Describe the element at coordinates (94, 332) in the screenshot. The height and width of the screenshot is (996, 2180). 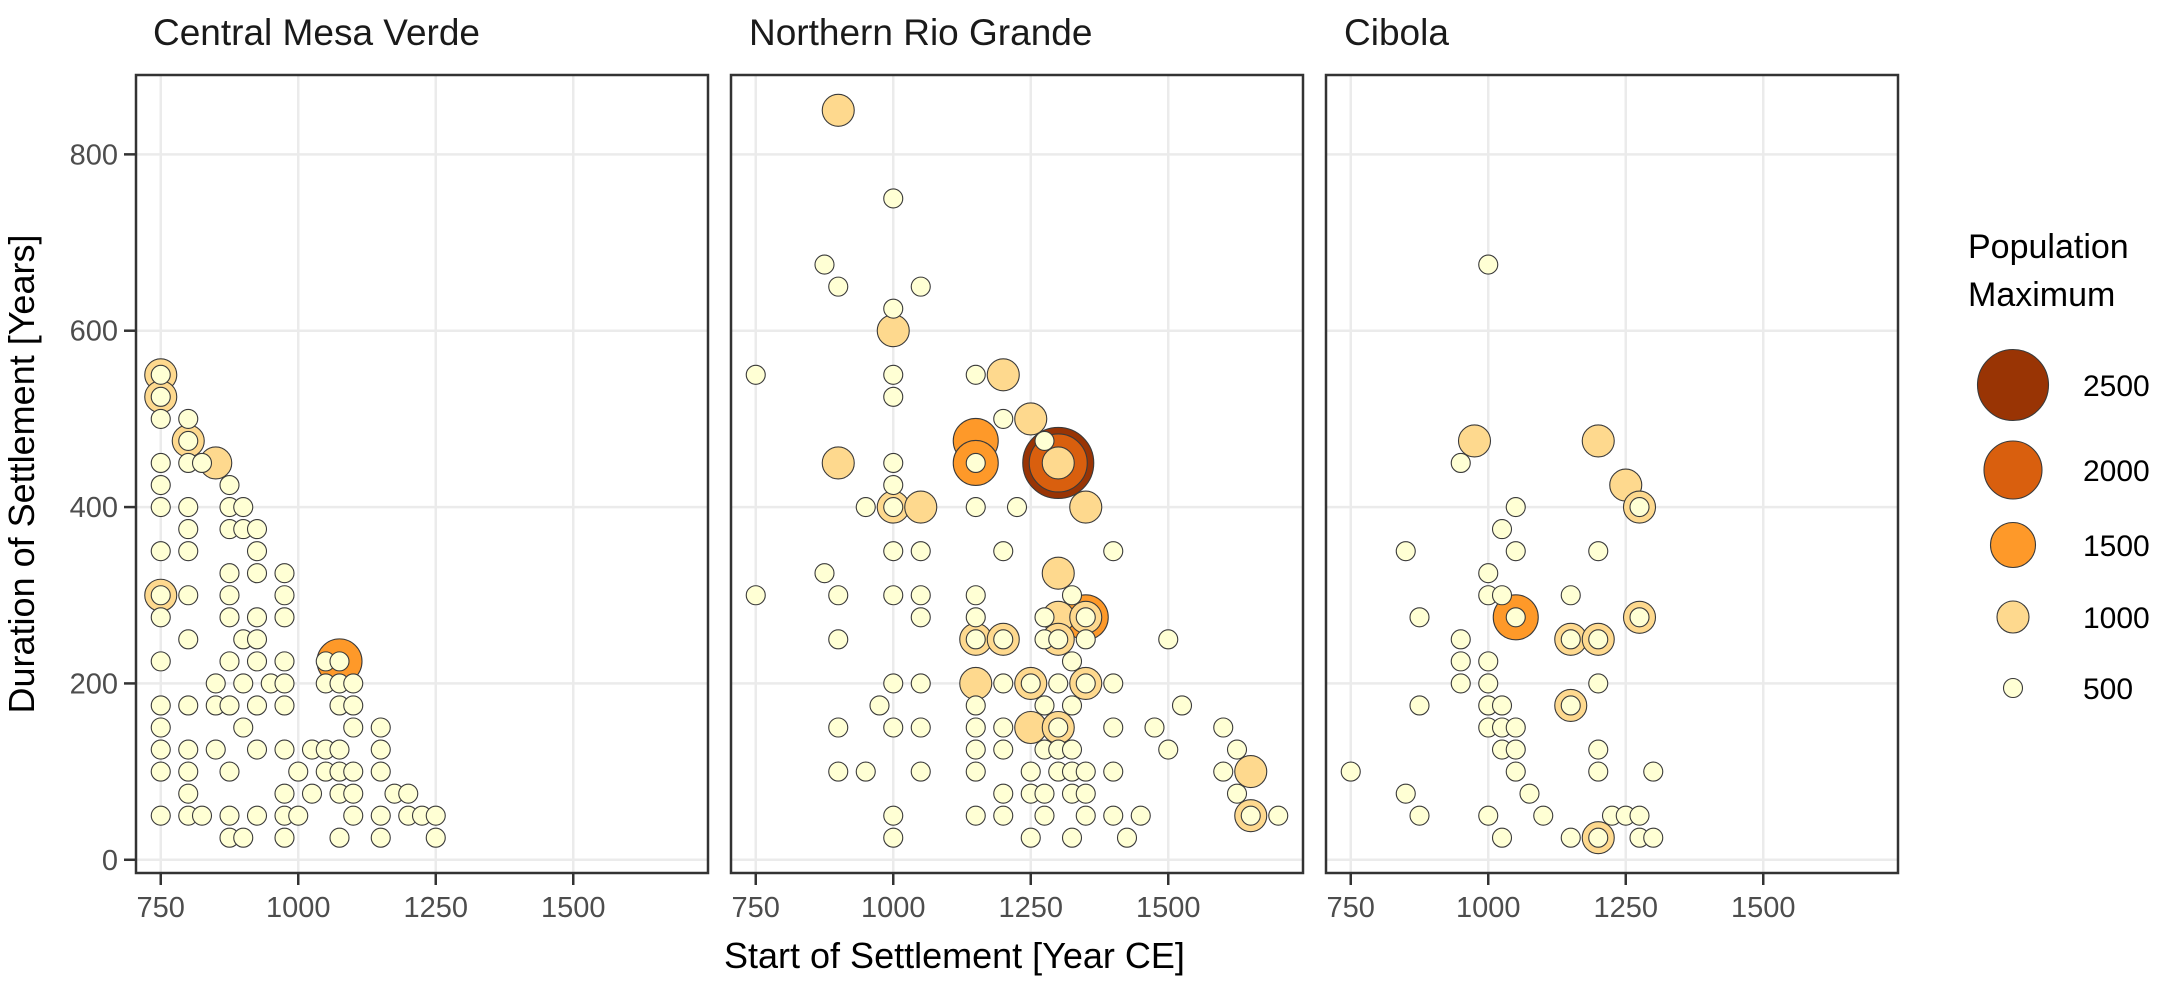
I see `y-tick-label: 600` at that location.